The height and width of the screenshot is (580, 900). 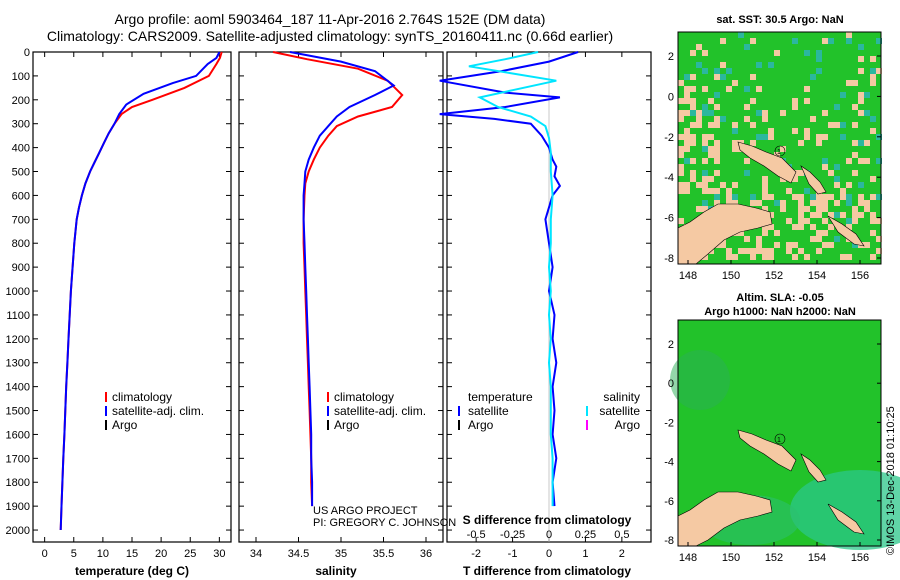 What do you see at coordinates (512, 535) in the screenshot?
I see `top-tick-label: -0.25` at bounding box center [512, 535].